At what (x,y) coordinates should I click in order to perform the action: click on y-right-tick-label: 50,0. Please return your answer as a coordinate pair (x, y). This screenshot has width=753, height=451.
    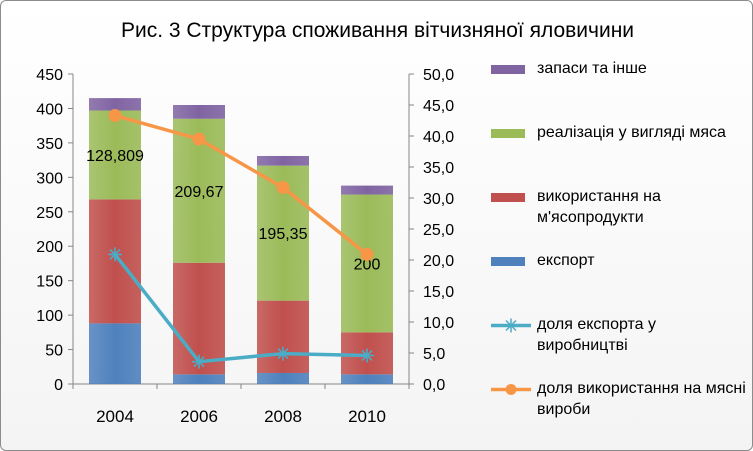
    Looking at the image, I should click on (438, 75).